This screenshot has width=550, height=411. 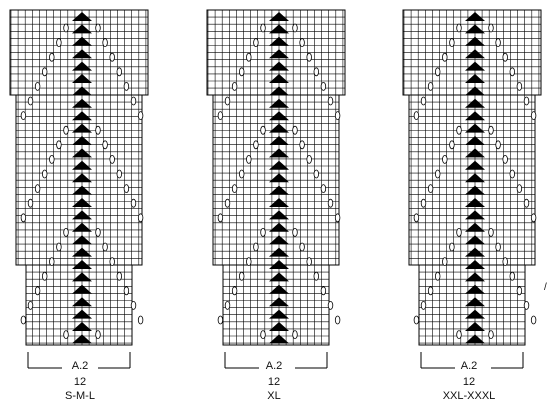 I want to click on chart-1-stitches: 12, so click(x=80, y=382).